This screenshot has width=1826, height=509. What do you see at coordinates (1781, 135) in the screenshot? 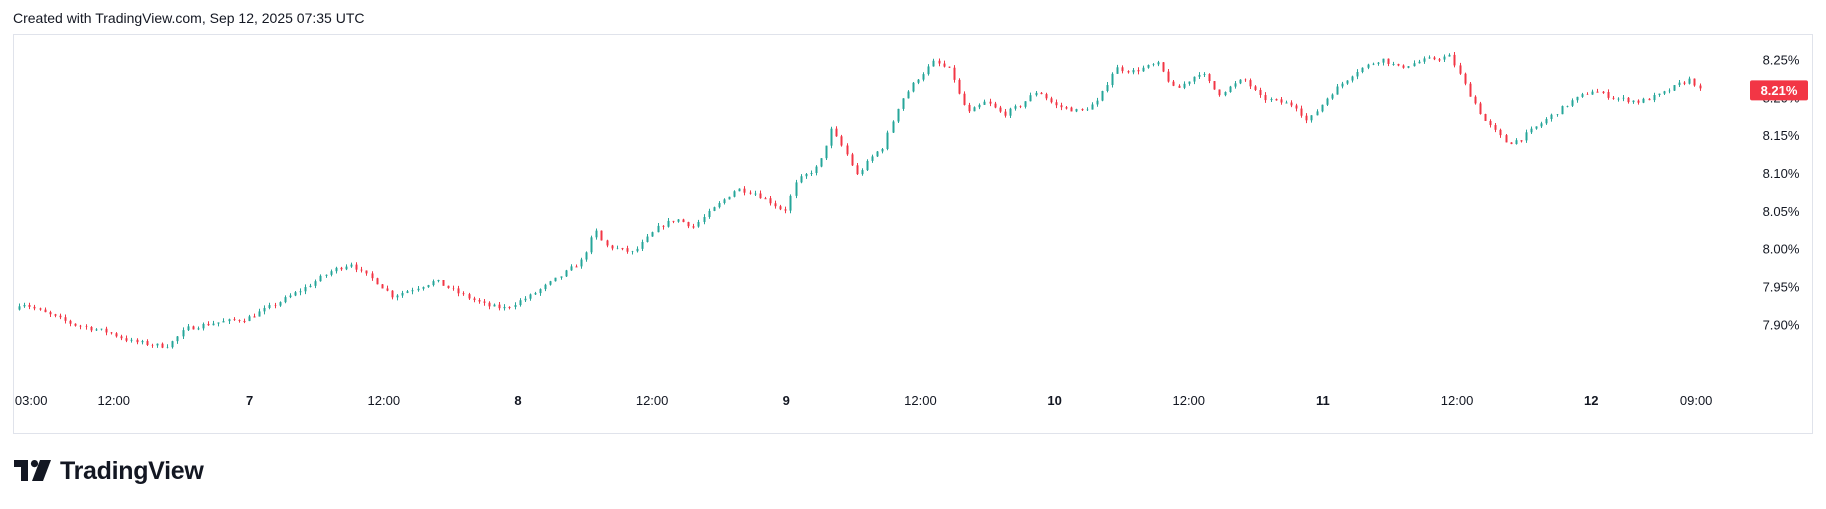
I see `y-tick-label: 8.15%` at bounding box center [1781, 135].